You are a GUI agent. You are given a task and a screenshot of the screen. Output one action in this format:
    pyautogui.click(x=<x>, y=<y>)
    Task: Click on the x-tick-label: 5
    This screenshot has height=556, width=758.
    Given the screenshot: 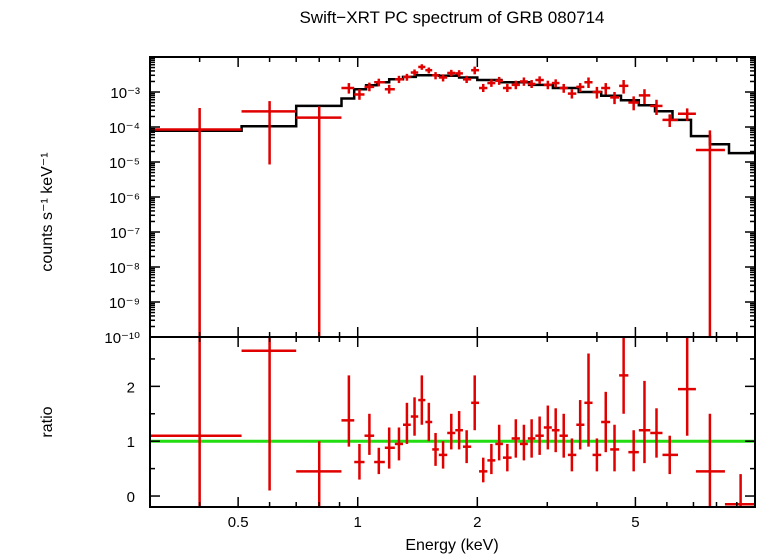 What is the action you would take?
    pyautogui.click(x=635, y=522)
    